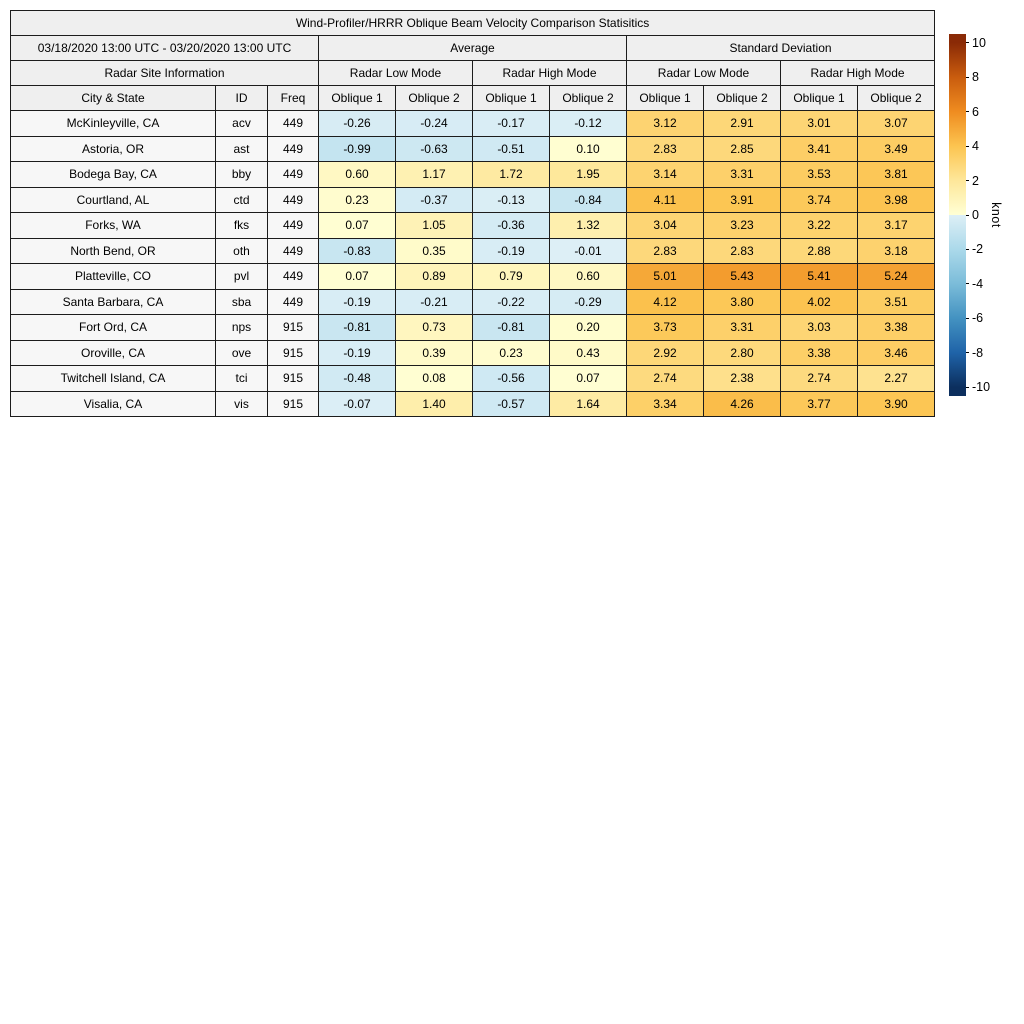 The image size is (1024, 1024). What do you see at coordinates (241, 123) in the screenshot?
I see `cell-id: acv` at bounding box center [241, 123].